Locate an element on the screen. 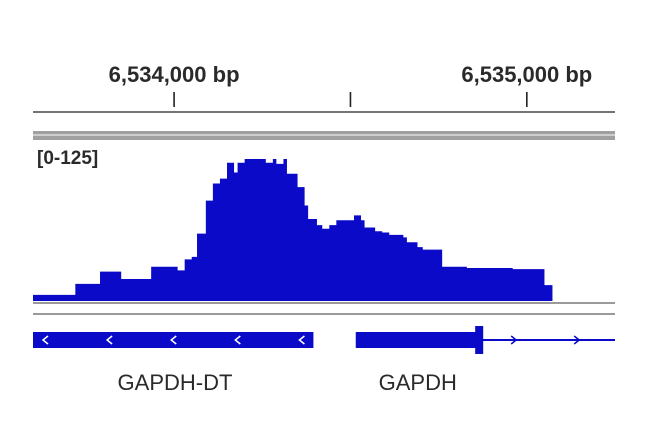 Image resolution: width=650 pixels, height=438 pixels. track-separator-top-highlight is located at coordinates (324, 135).